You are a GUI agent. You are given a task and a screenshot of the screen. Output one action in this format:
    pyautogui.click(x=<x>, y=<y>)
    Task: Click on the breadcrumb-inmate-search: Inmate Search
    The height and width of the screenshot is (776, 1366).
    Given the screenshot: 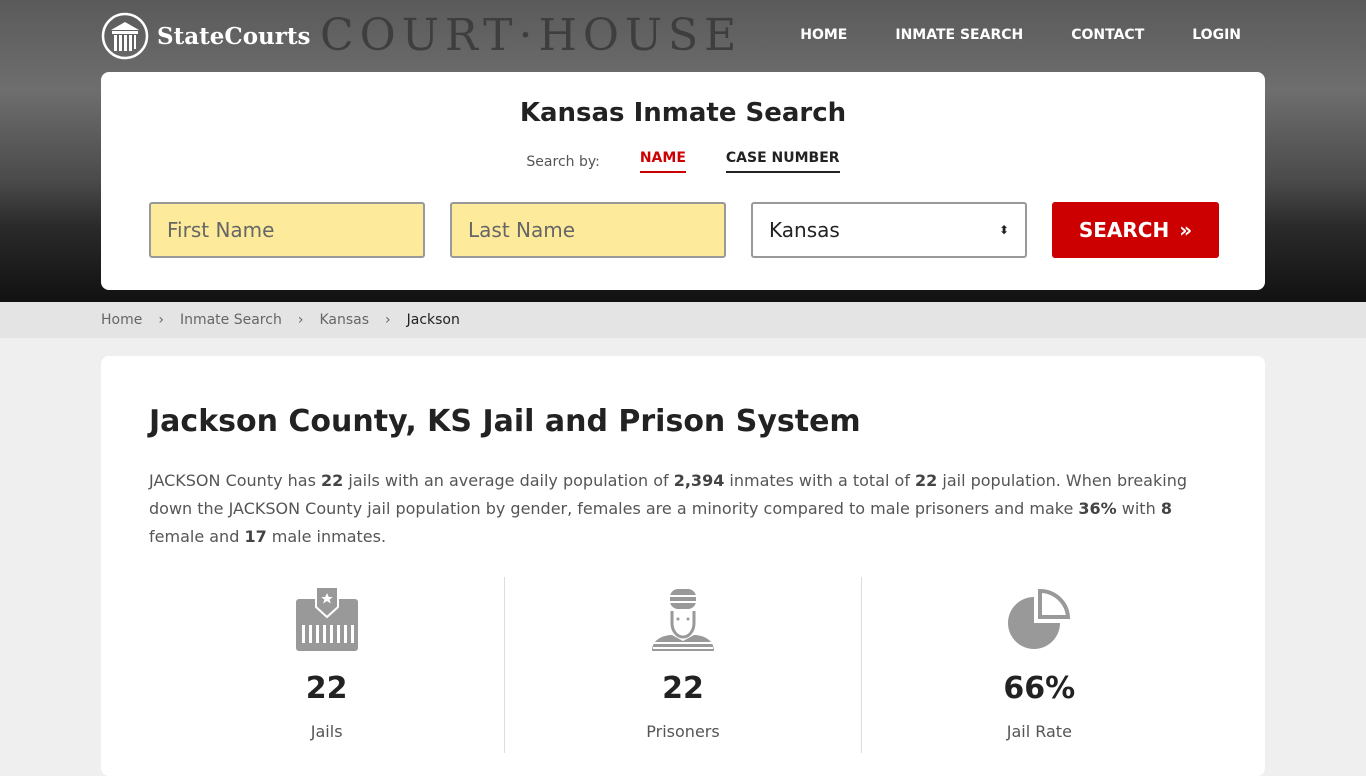 What is the action you would take?
    pyautogui.click(x=230, y=320)
    